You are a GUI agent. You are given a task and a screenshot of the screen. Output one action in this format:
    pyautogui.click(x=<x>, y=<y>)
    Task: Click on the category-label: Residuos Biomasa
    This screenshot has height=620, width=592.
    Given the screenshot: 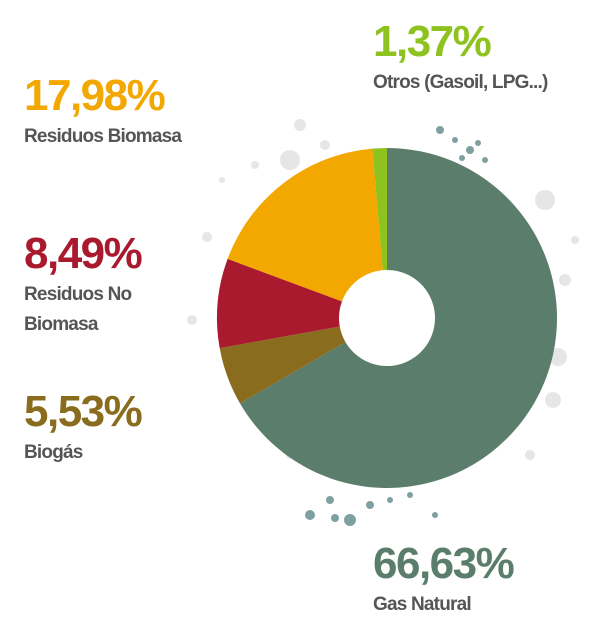 What is the action you would take?
    pyautogui.click(x=103, y=136)
    